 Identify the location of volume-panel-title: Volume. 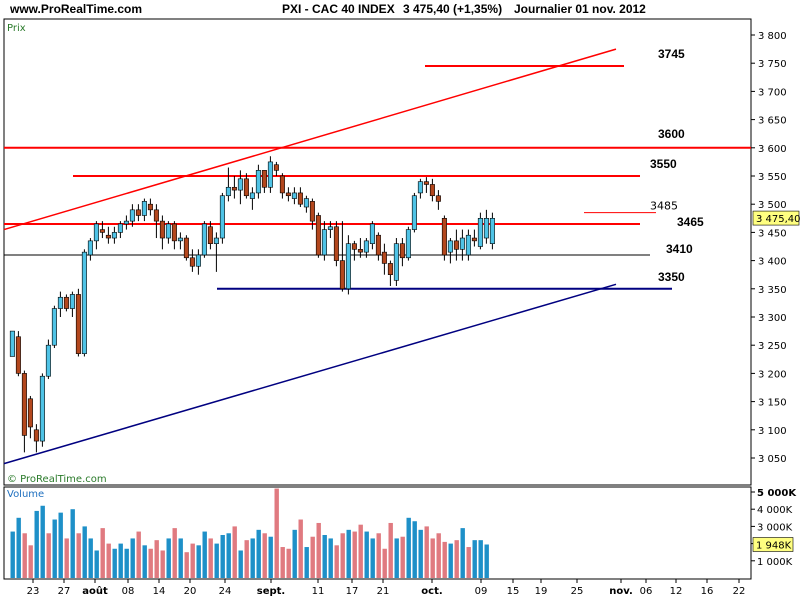
(25, 494).